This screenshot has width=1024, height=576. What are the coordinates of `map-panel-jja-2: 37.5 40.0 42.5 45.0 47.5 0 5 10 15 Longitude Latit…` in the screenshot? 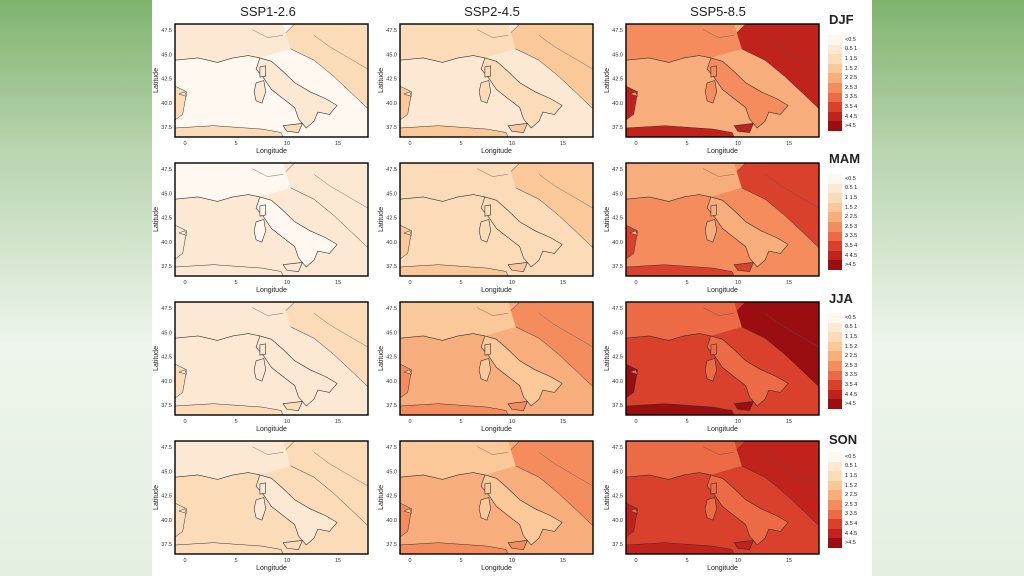 It's located at (712, 367).